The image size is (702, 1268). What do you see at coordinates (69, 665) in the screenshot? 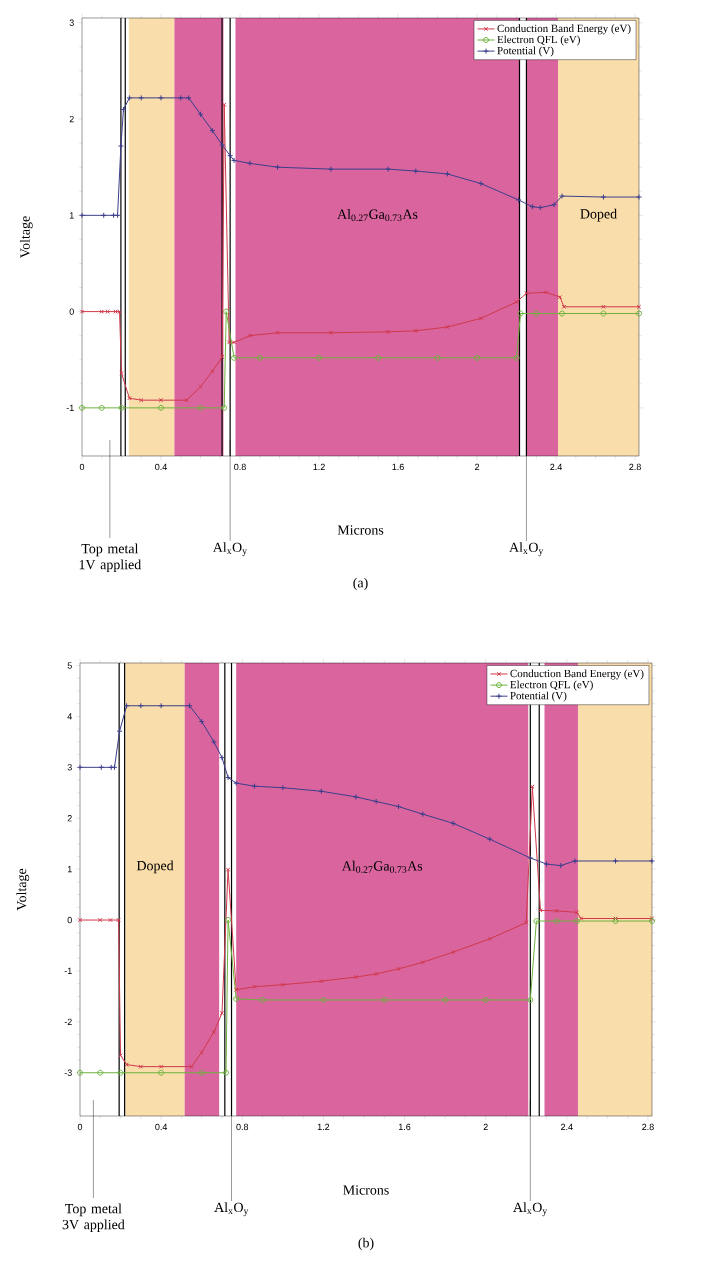
I see `y-tick-label: 5` at bounding box center [69, 665].